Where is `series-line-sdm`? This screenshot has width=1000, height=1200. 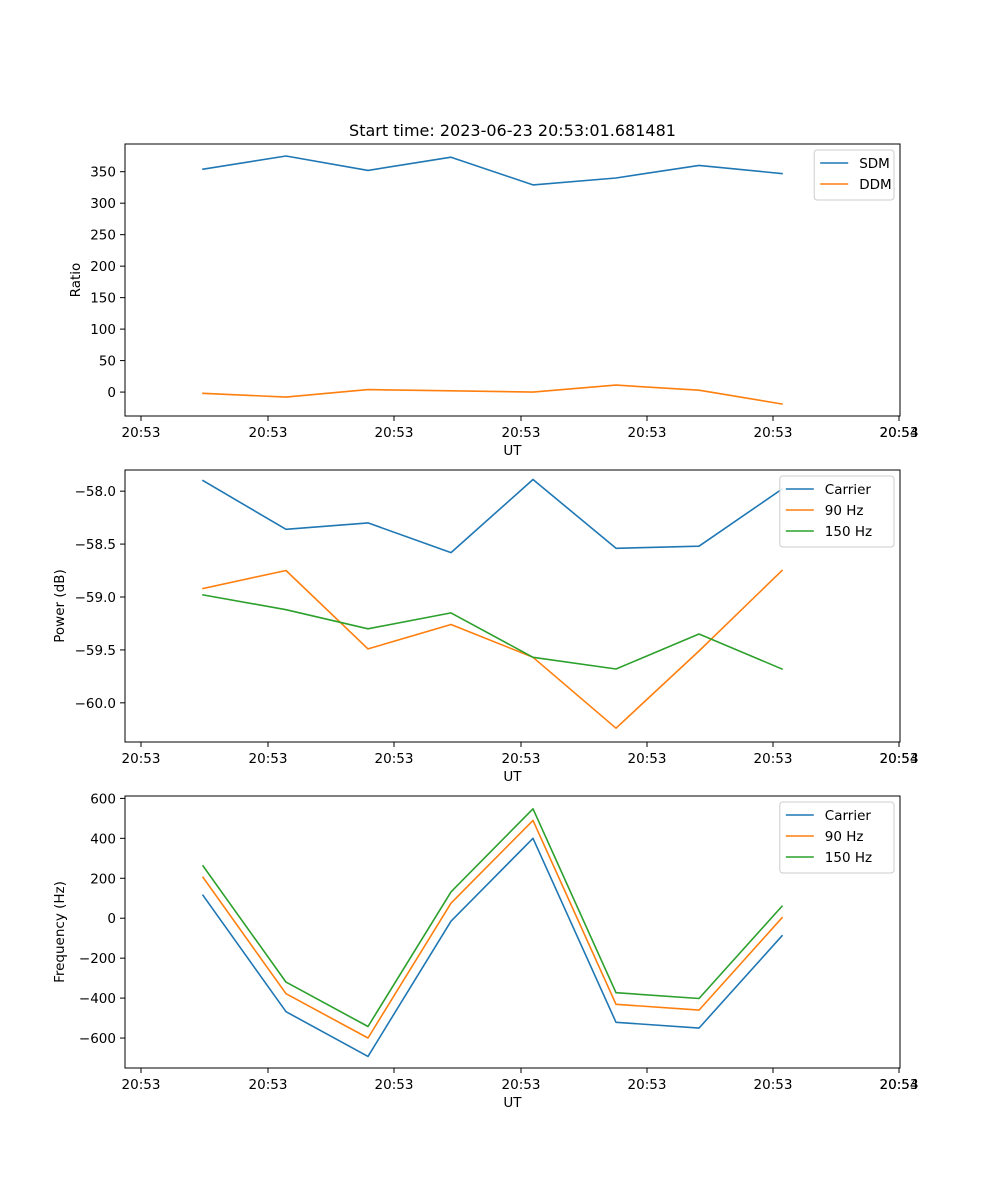
series-line-sdm is located at coordinates (492, 170).